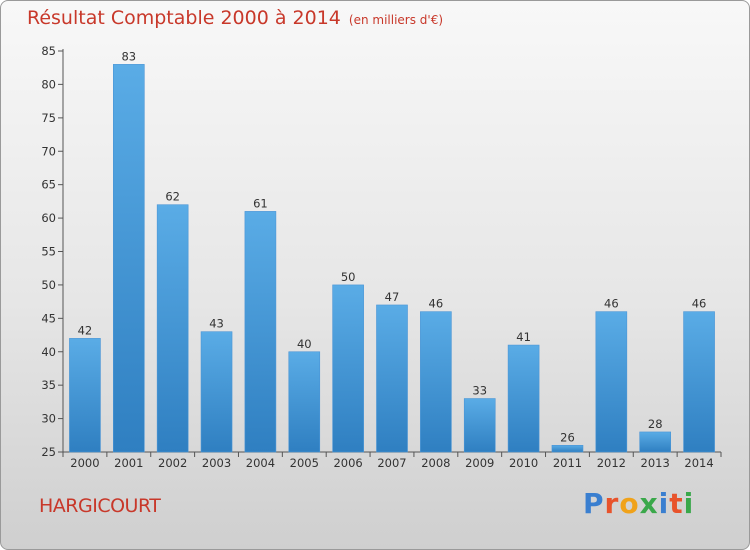  What do you see at coordinates (48, 218) in the screenshot?
I see `y-tick-label: 60` at bounding box center [48, 218].